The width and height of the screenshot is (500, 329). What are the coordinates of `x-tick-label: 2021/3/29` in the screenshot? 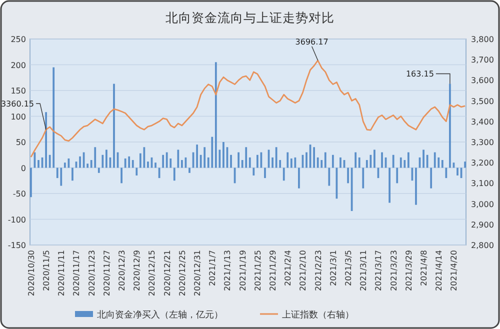 It's located at (409, 271).